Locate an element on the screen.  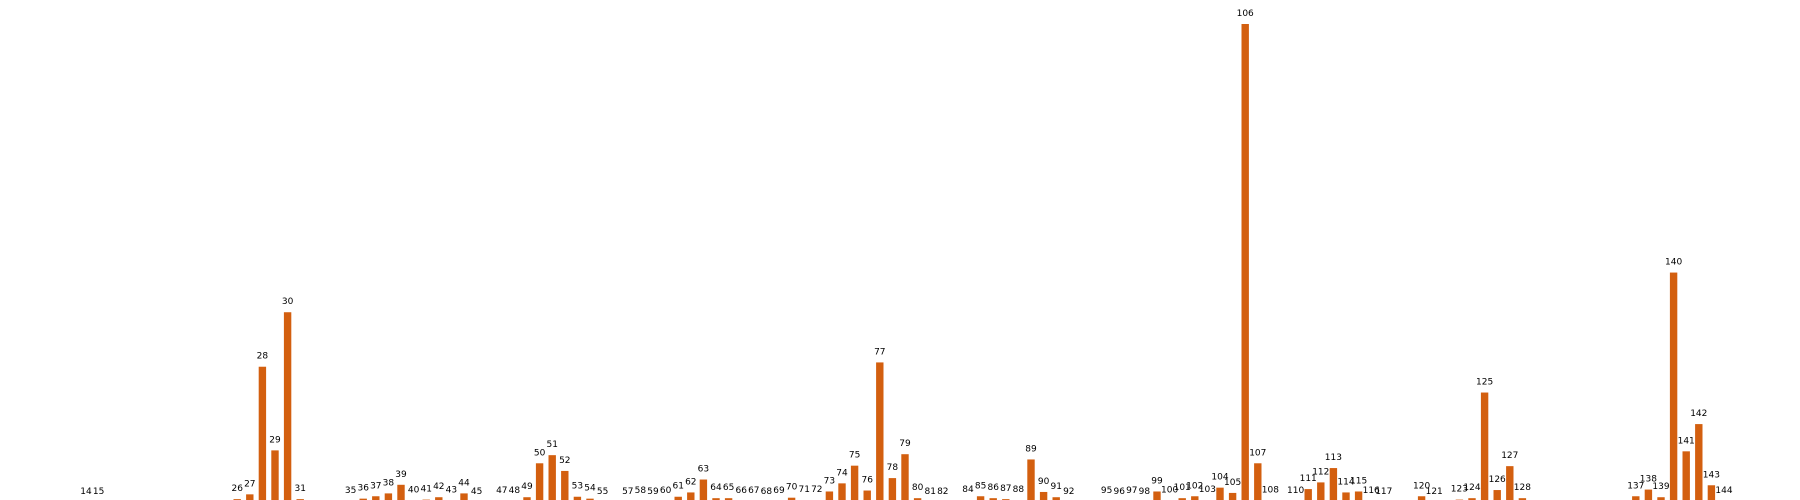
data-label-104: 104 is located at coordinates (1219, 478).